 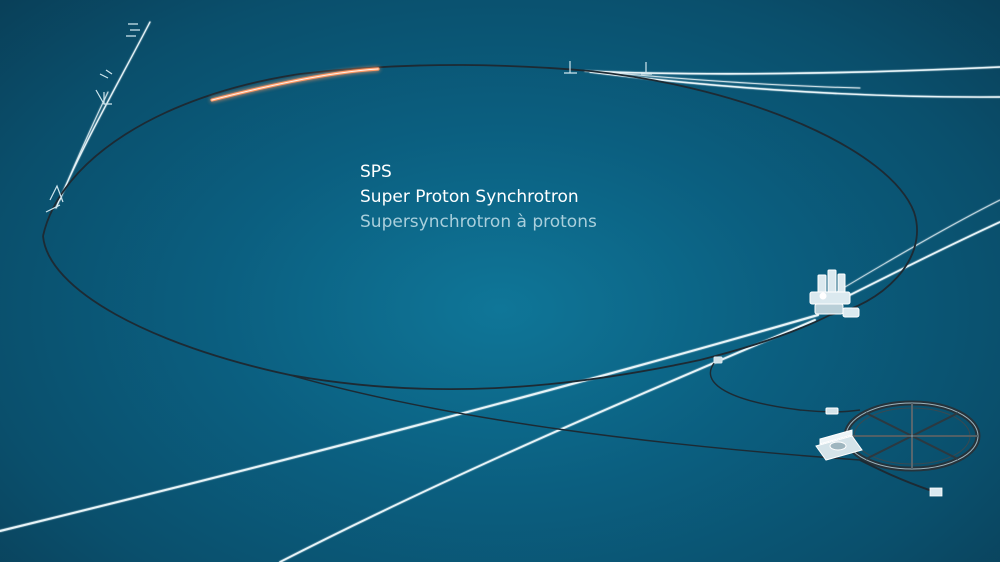 I want to click on transfer-line-right, so click(x=919, y=261).